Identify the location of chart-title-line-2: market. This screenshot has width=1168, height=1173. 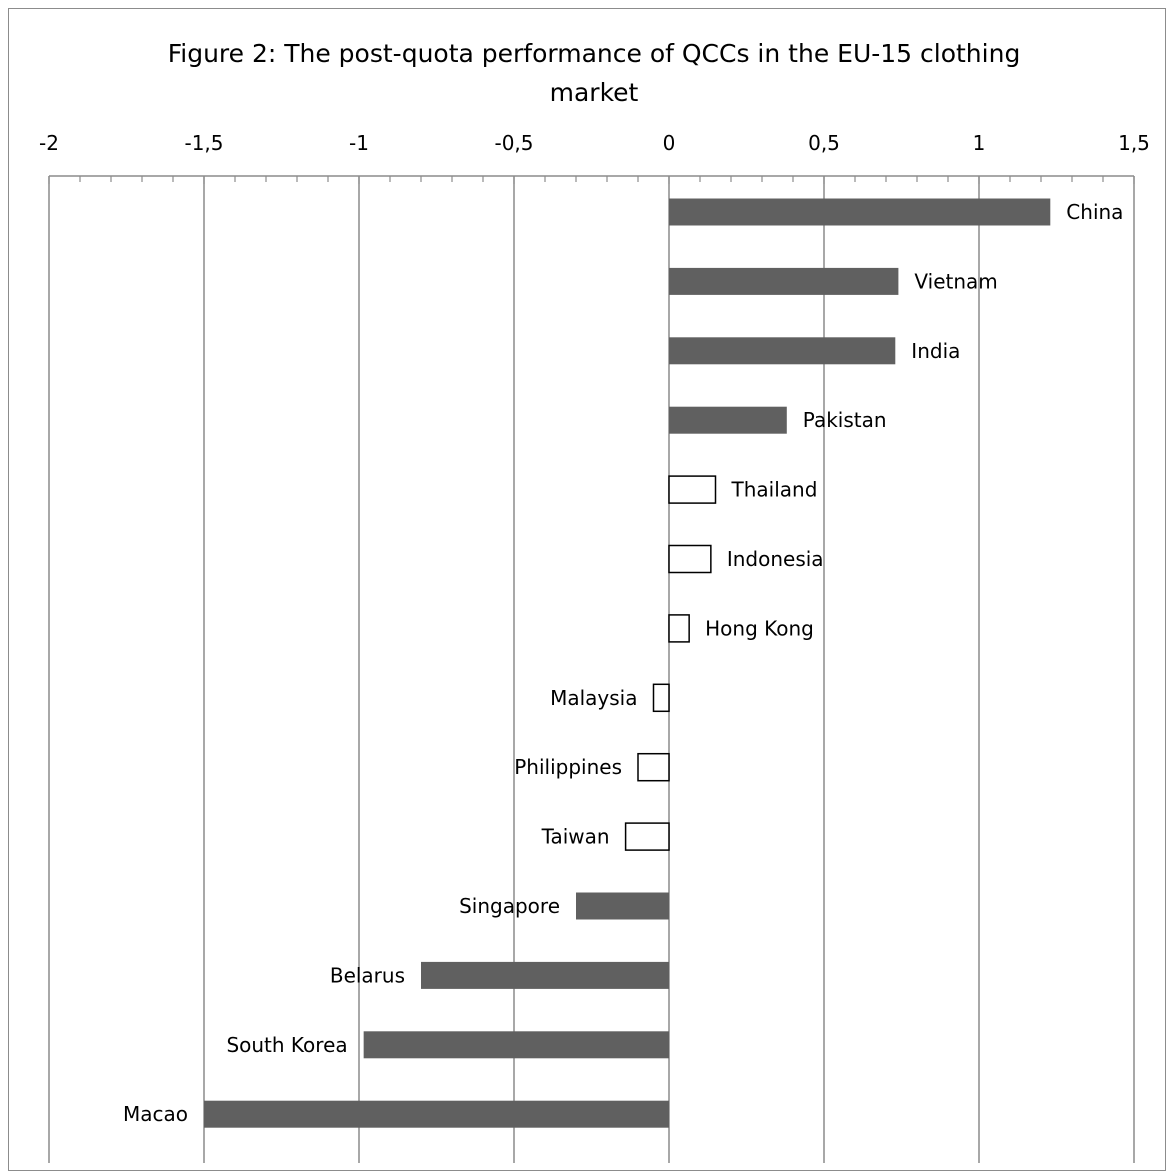
(594, 92).